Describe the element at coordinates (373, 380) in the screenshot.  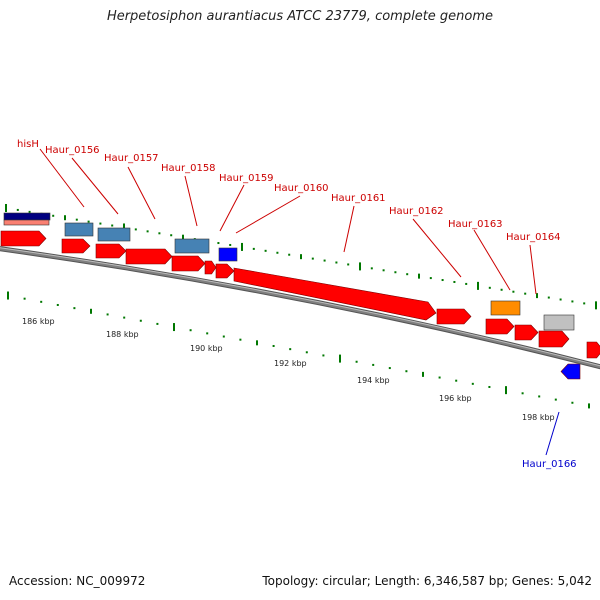
I see `ruler-label: 194 kbp` at that location.